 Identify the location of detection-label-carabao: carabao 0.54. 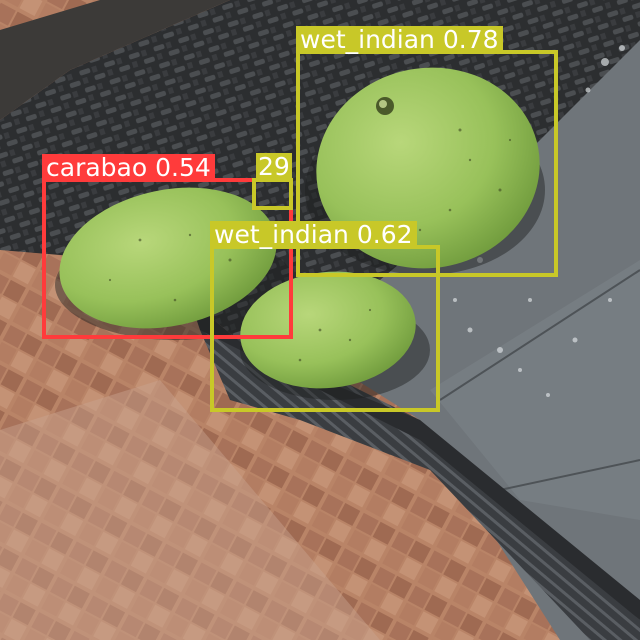
(128, 168).